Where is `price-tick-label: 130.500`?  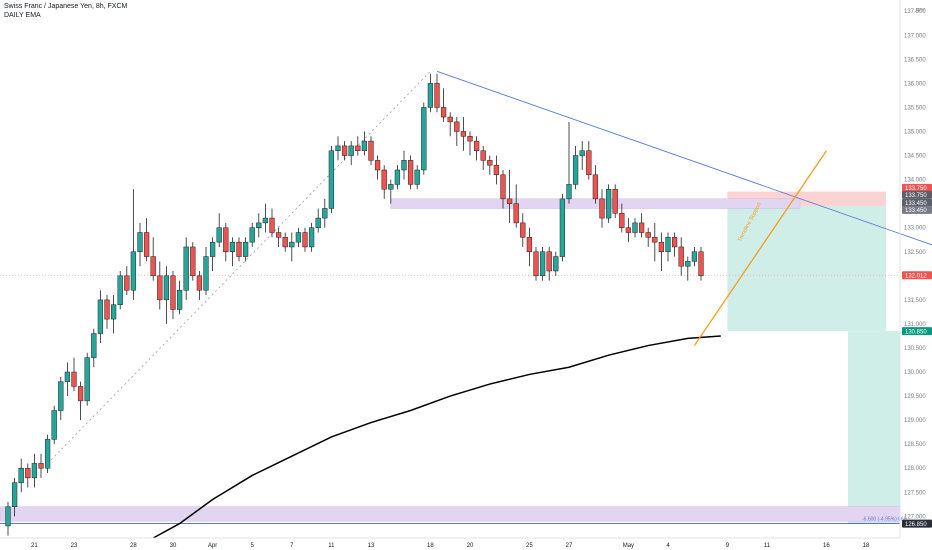 price-tick-label: 130.500 is located at coordinates (915, 349).